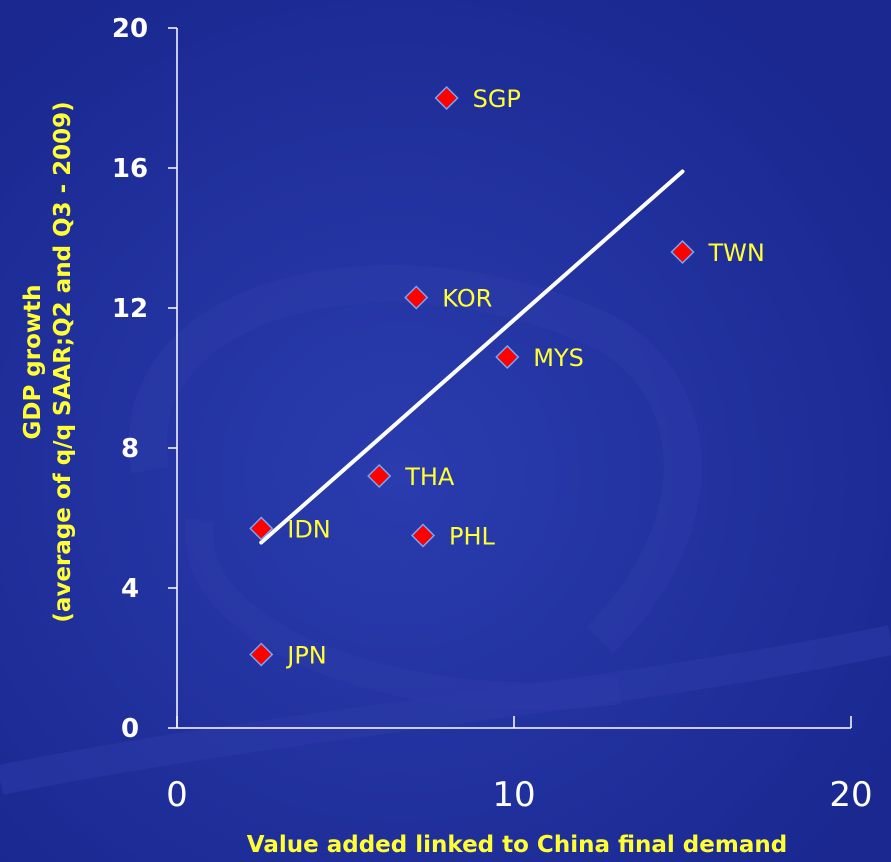 The width and height of the screenshot is (891, 862). Describe the element at coordinates (130, 29) in the screenshot. I see `y-tick-label: 20` at that location.